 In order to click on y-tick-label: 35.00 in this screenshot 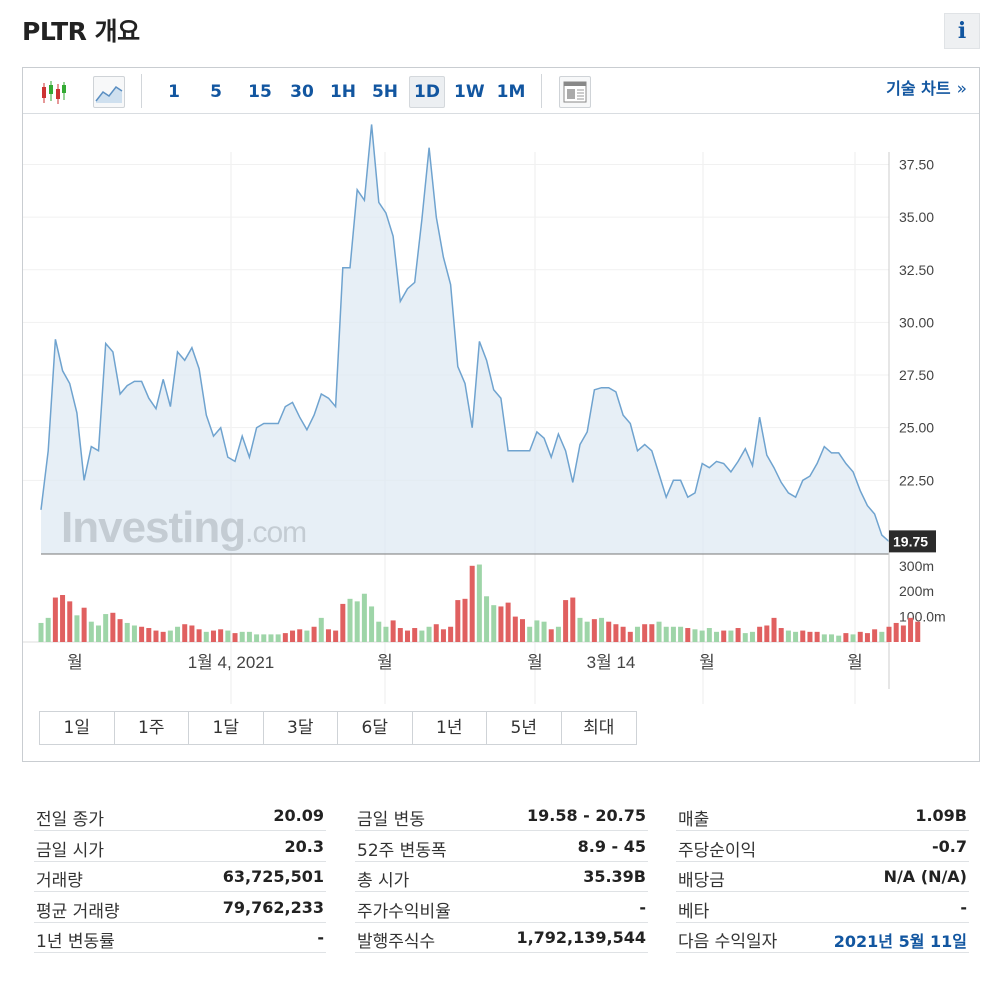, I will do `click(916, 217)`.